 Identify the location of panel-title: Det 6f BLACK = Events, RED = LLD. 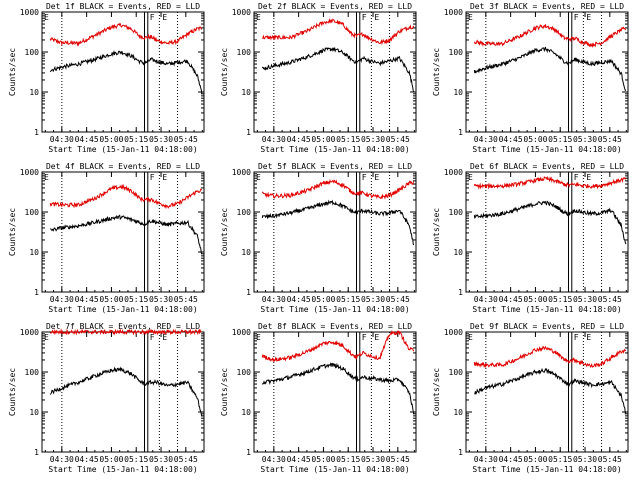
(547, 166).